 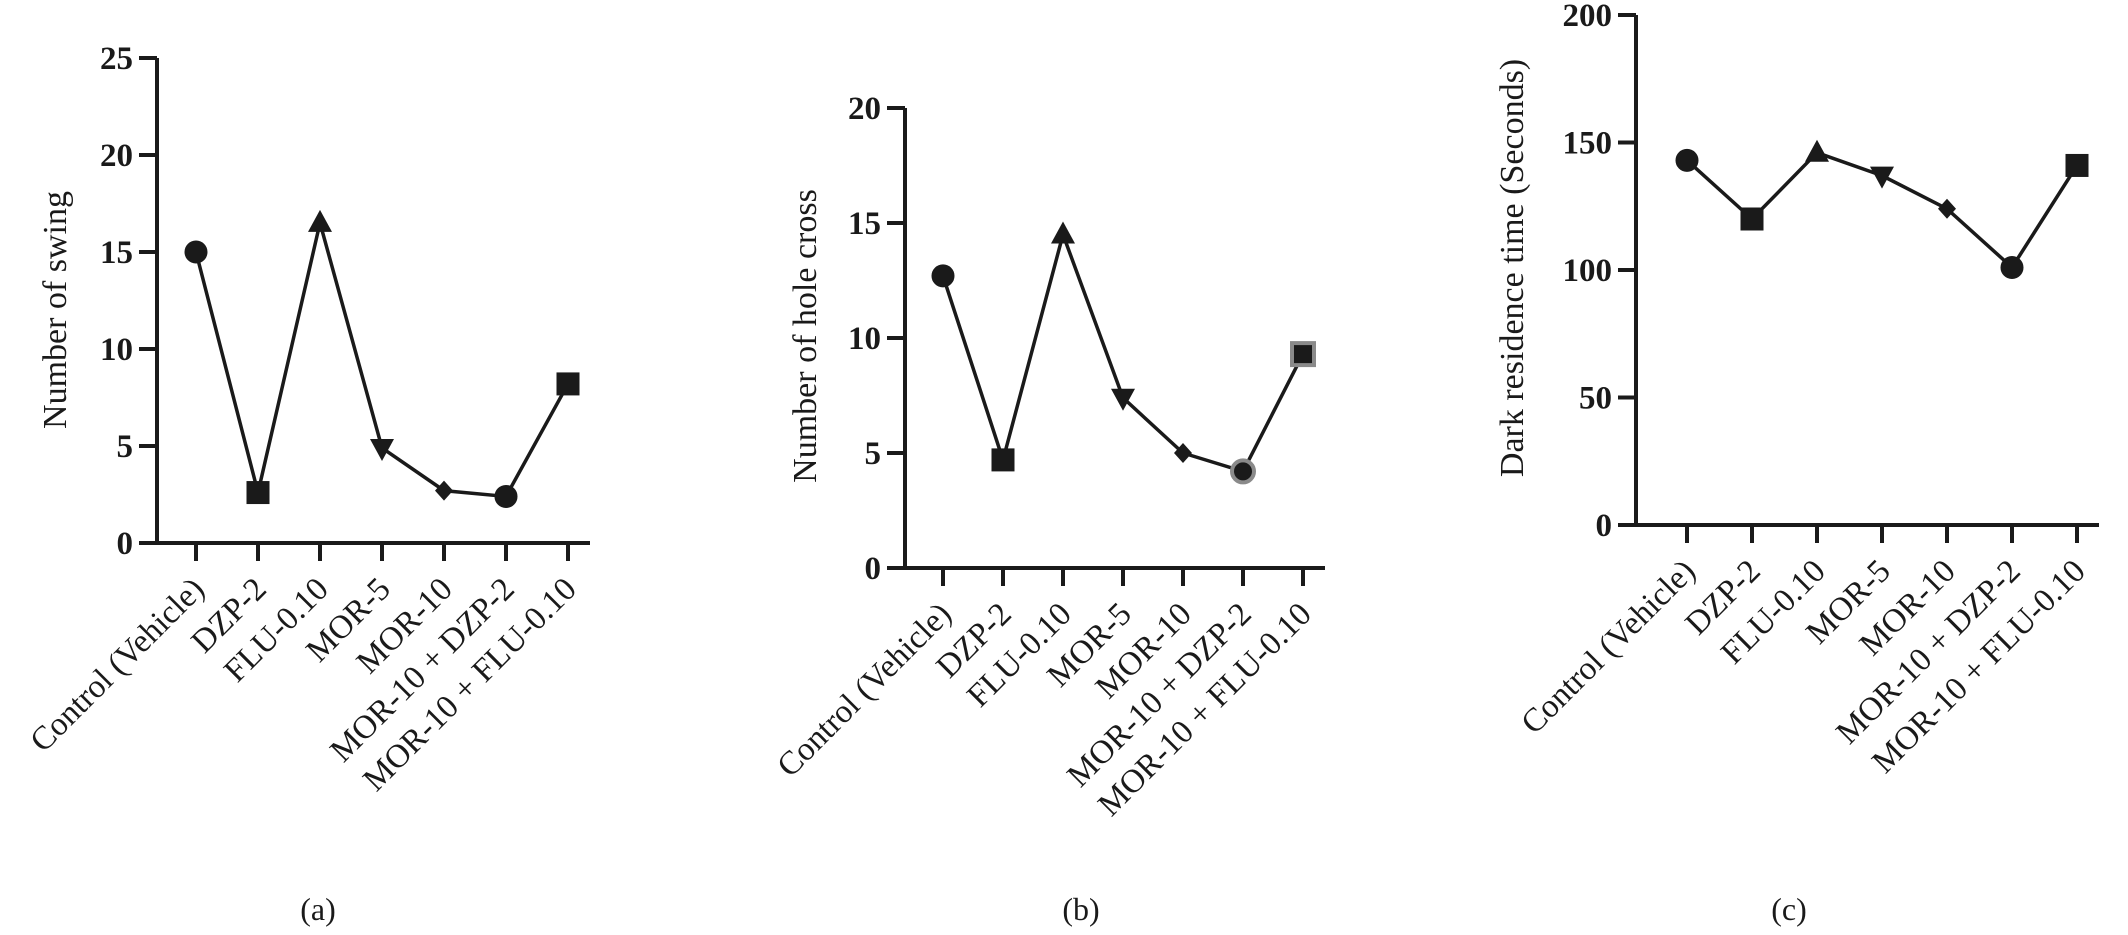 I want to click on panel-b-y-axis-label: Number of hole cross, so click(x=805, y=336).